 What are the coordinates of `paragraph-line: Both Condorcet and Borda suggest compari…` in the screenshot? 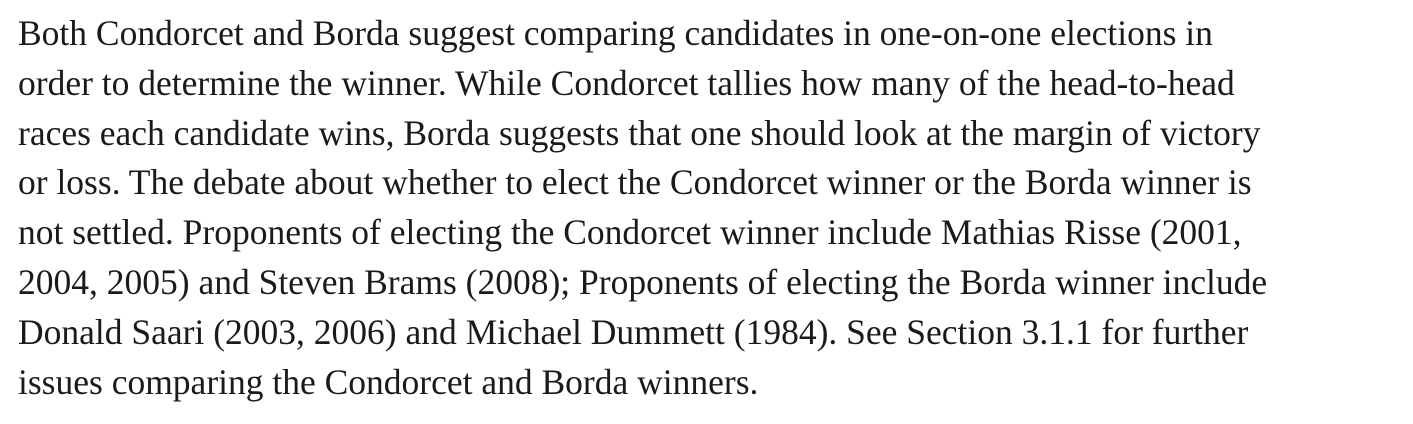 It's located at (615, 33).